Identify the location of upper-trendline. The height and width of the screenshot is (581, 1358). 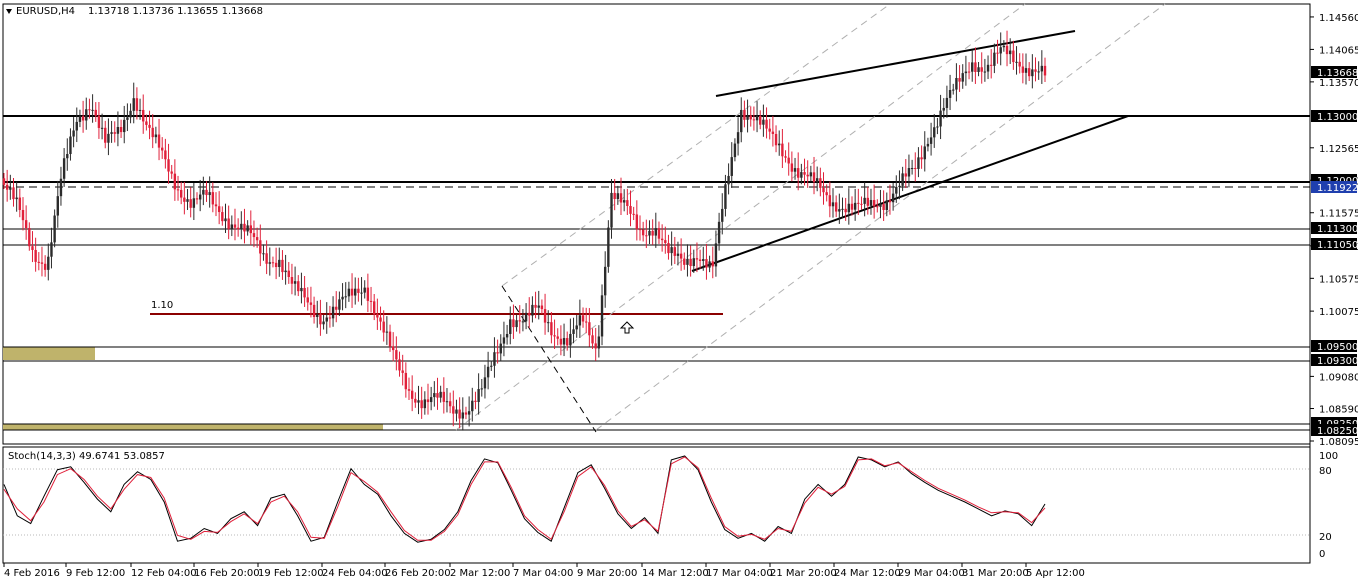
(895, 63).